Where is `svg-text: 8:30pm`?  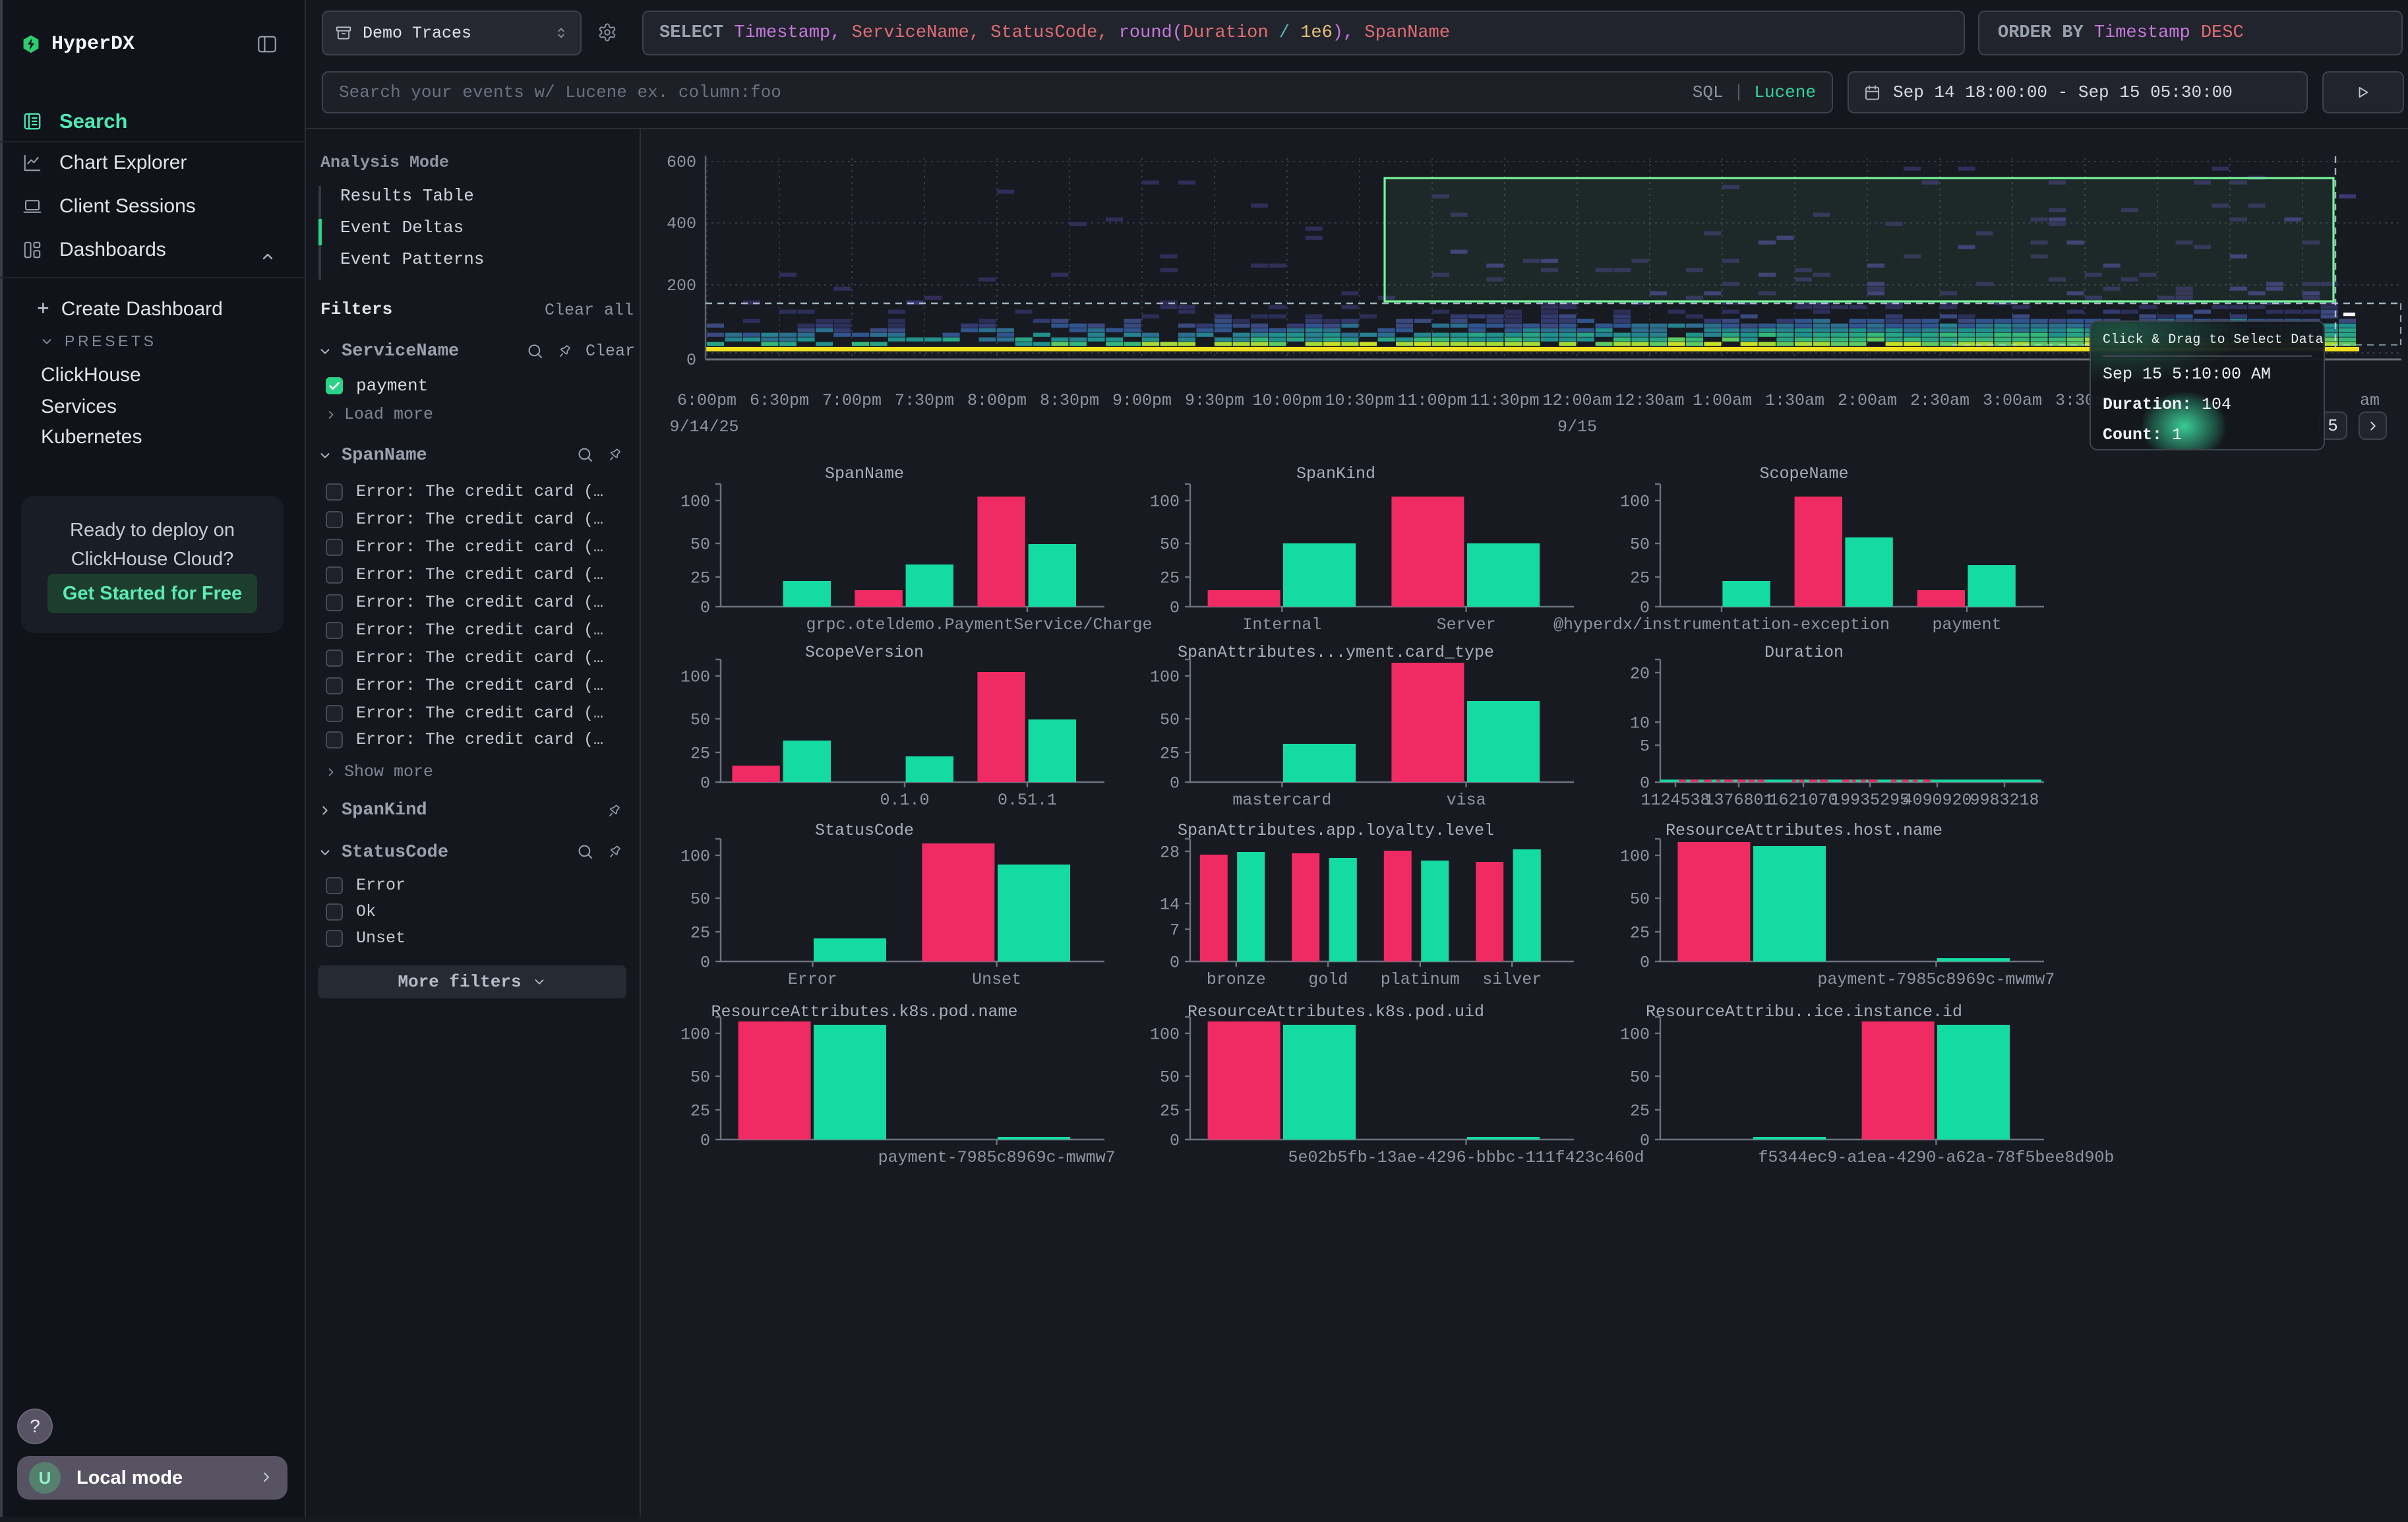
svg-text: 8:30pm is located at coordinates (1069, 400).